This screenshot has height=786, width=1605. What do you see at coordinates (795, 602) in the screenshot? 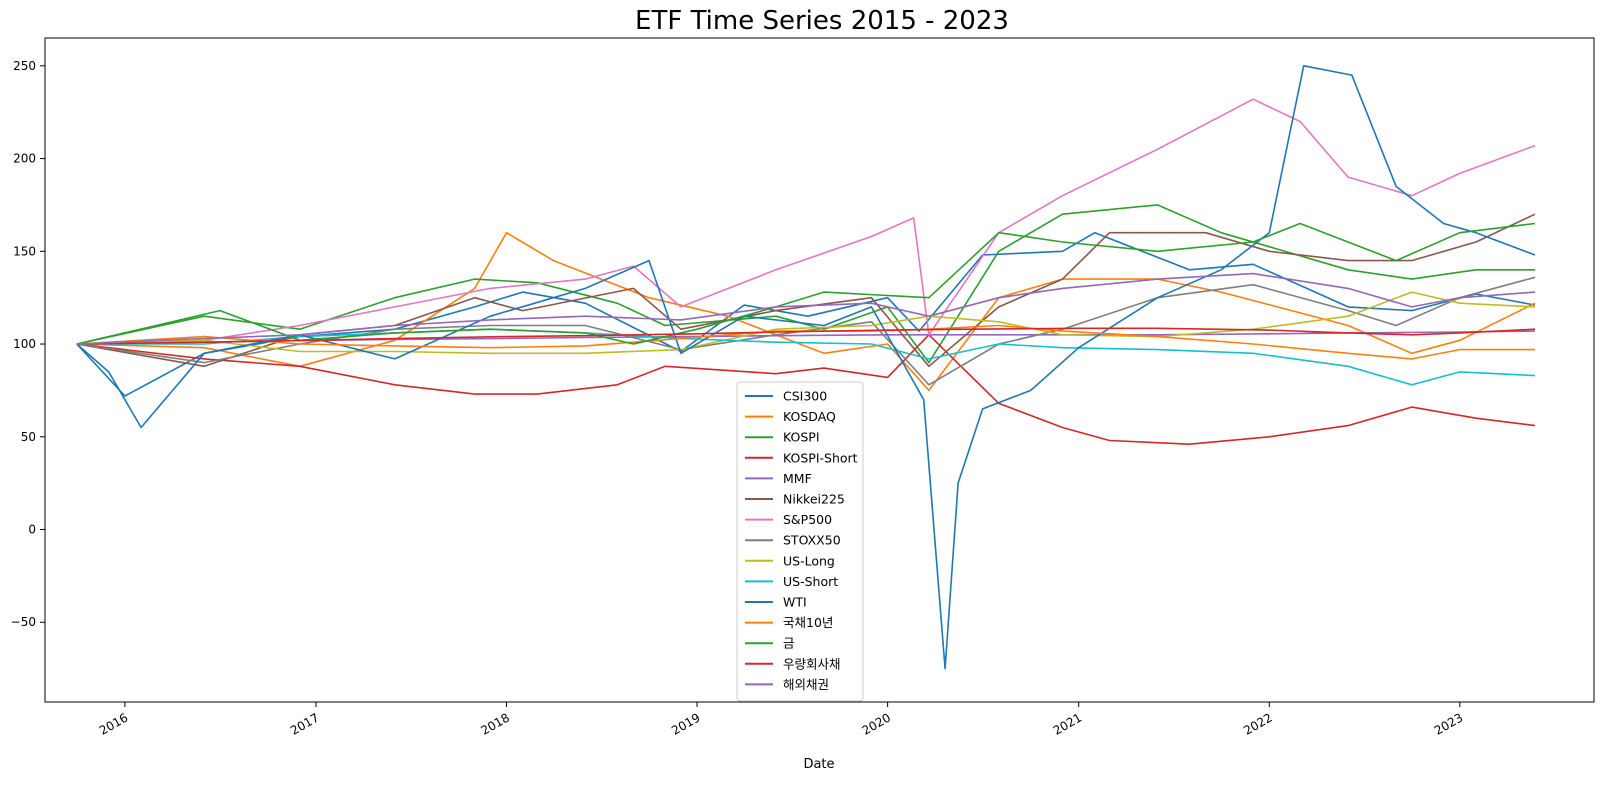
I see `legend-label: WTI` at bounding box center [795, 602].